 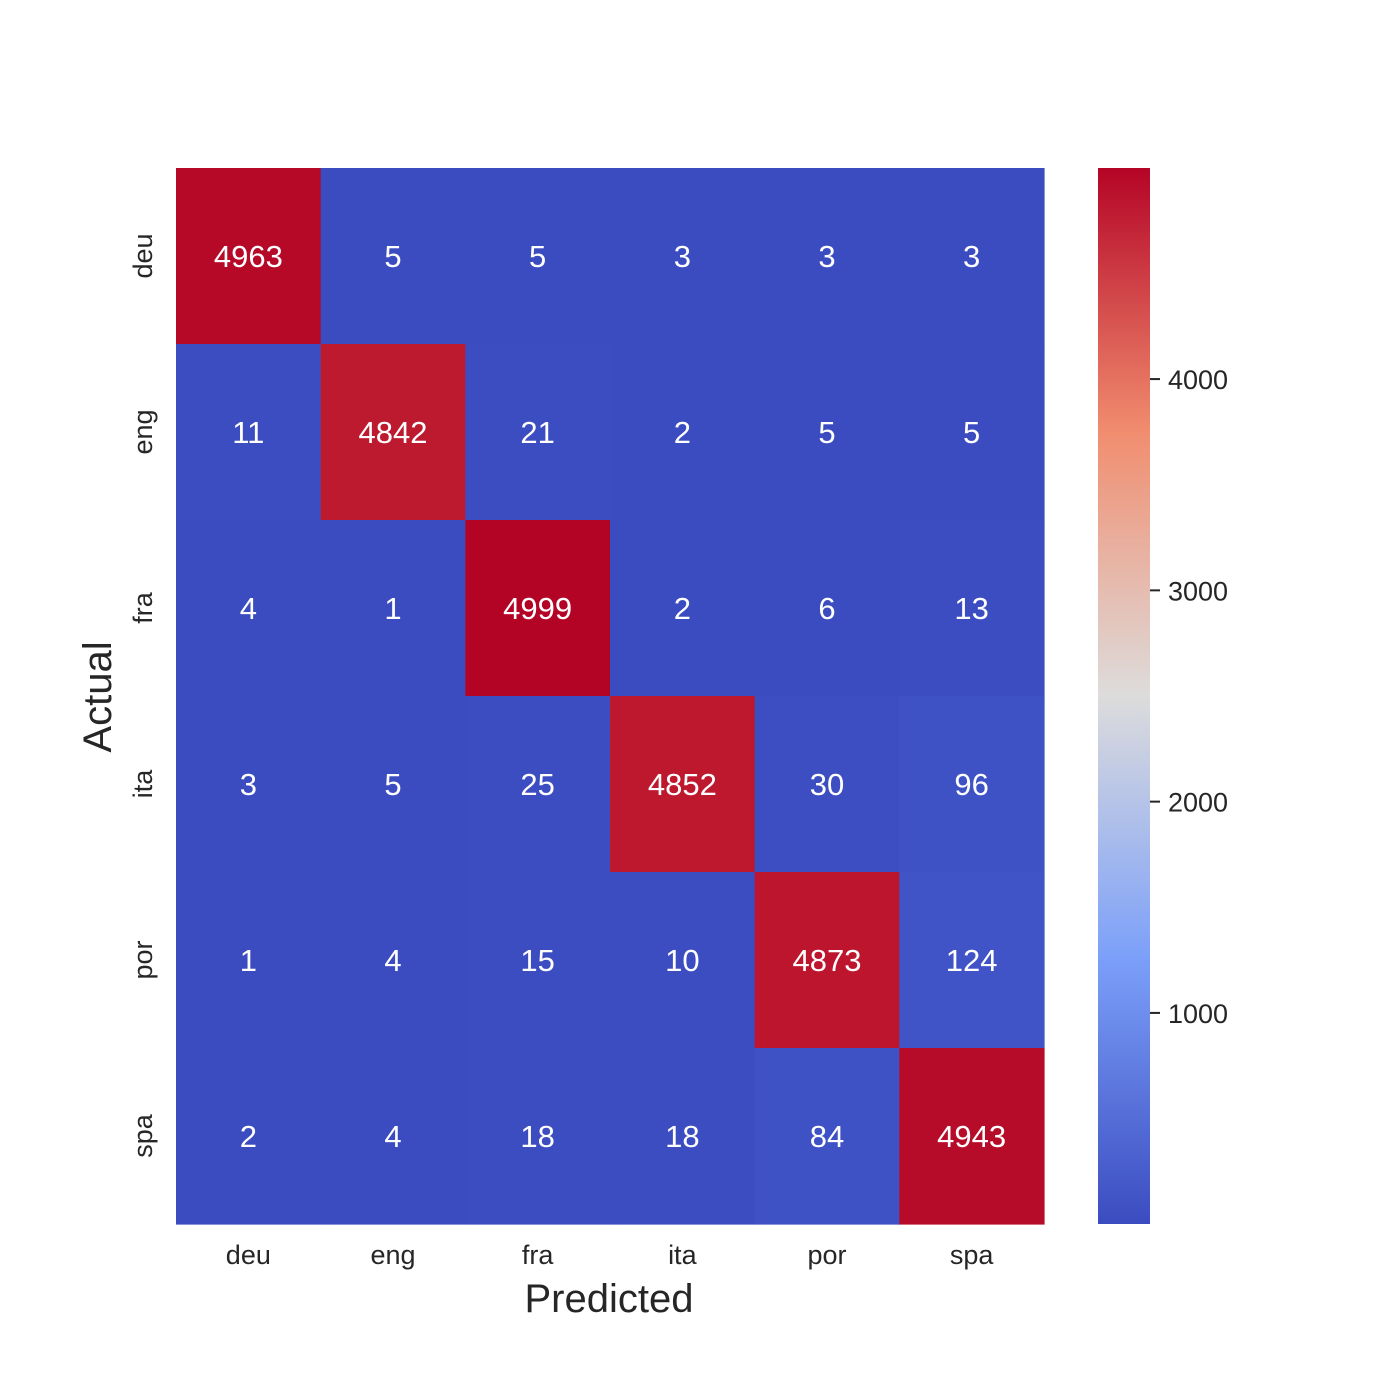 What do you see at coordinates (392, 1255) in the screenshot?
I see `x-tick-label: eng` at bounding box center [392, 1255].